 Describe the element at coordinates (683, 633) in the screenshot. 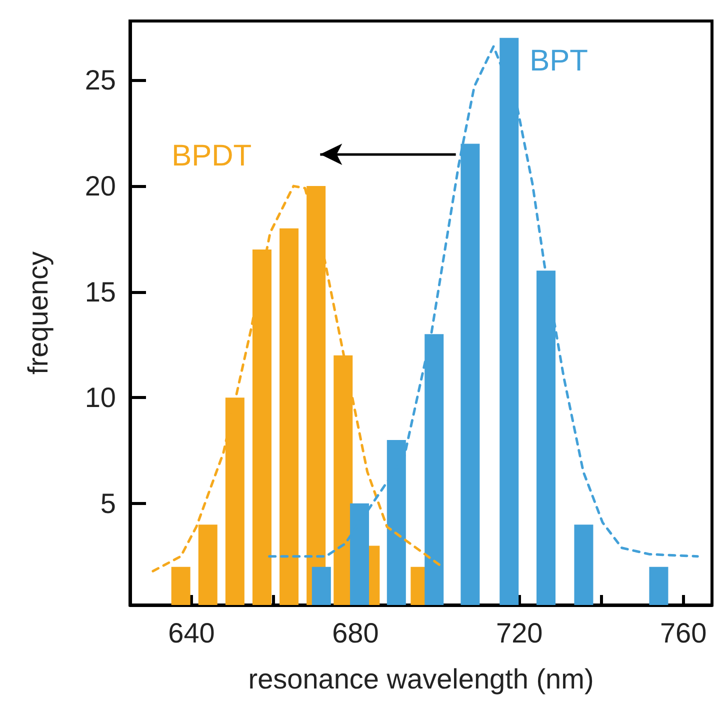

I see `x-tick-label: 760` at that location.